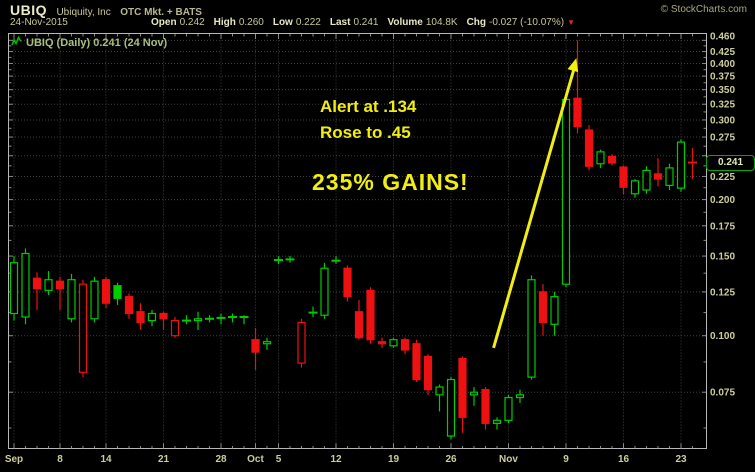  Describe the element at coordinates (703, 9) in the screenshot. I see `stockcharts-copyright: © StockCharts.com` at that location.